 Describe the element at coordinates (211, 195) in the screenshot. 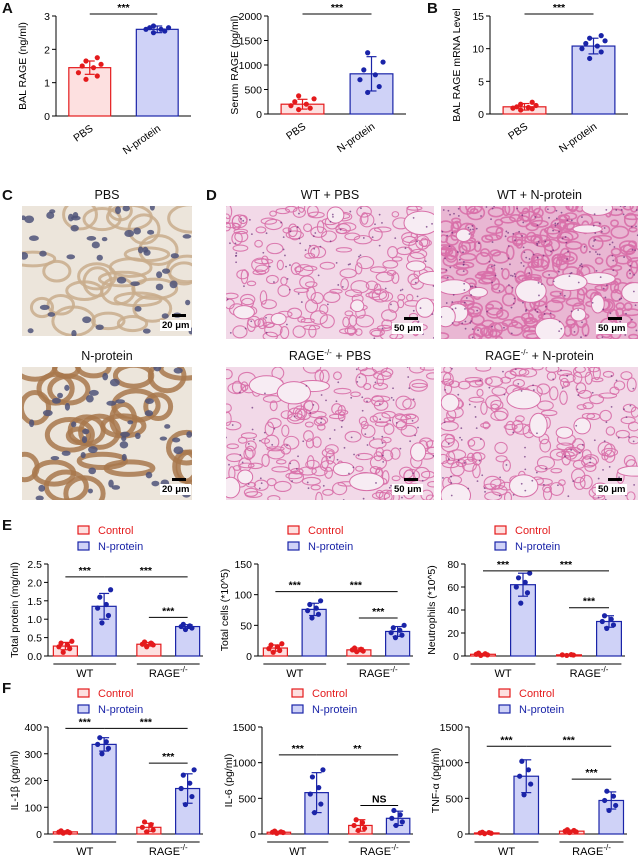

I see `panel-label-d: D` at that location.